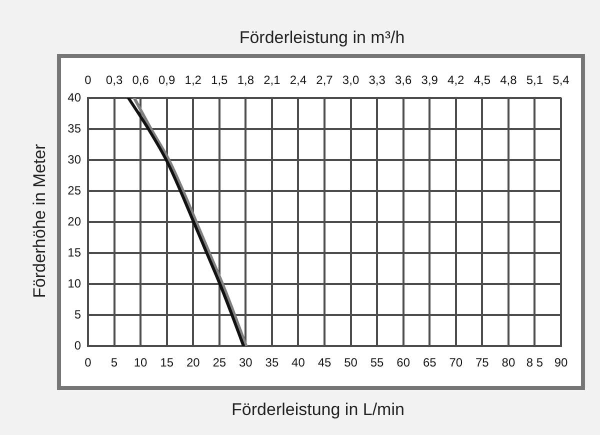 This screenshot has height=435, width=600. I want to click on y-tick-label: 25, so click(75, 190).